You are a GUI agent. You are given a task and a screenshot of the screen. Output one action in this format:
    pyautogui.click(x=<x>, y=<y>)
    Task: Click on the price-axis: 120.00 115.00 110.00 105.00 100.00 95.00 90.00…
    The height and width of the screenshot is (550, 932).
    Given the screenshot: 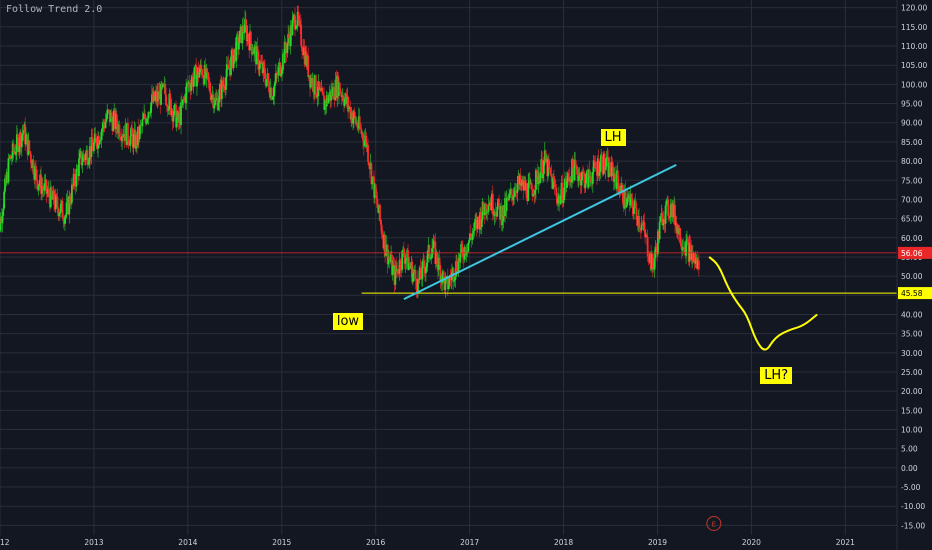 What is the action you would take?
    pyautogui.click(x=914, y=275)
    